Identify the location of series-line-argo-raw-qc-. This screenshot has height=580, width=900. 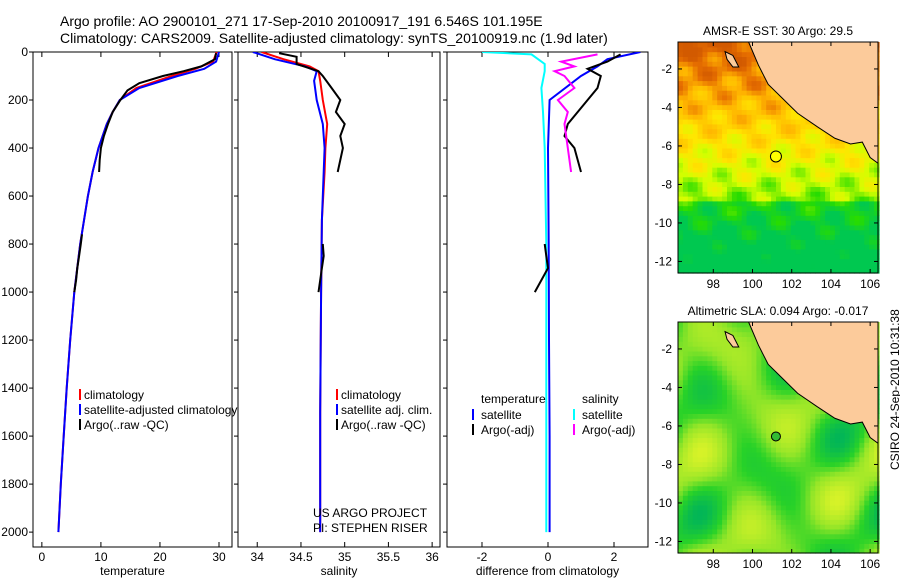
(312, 112).